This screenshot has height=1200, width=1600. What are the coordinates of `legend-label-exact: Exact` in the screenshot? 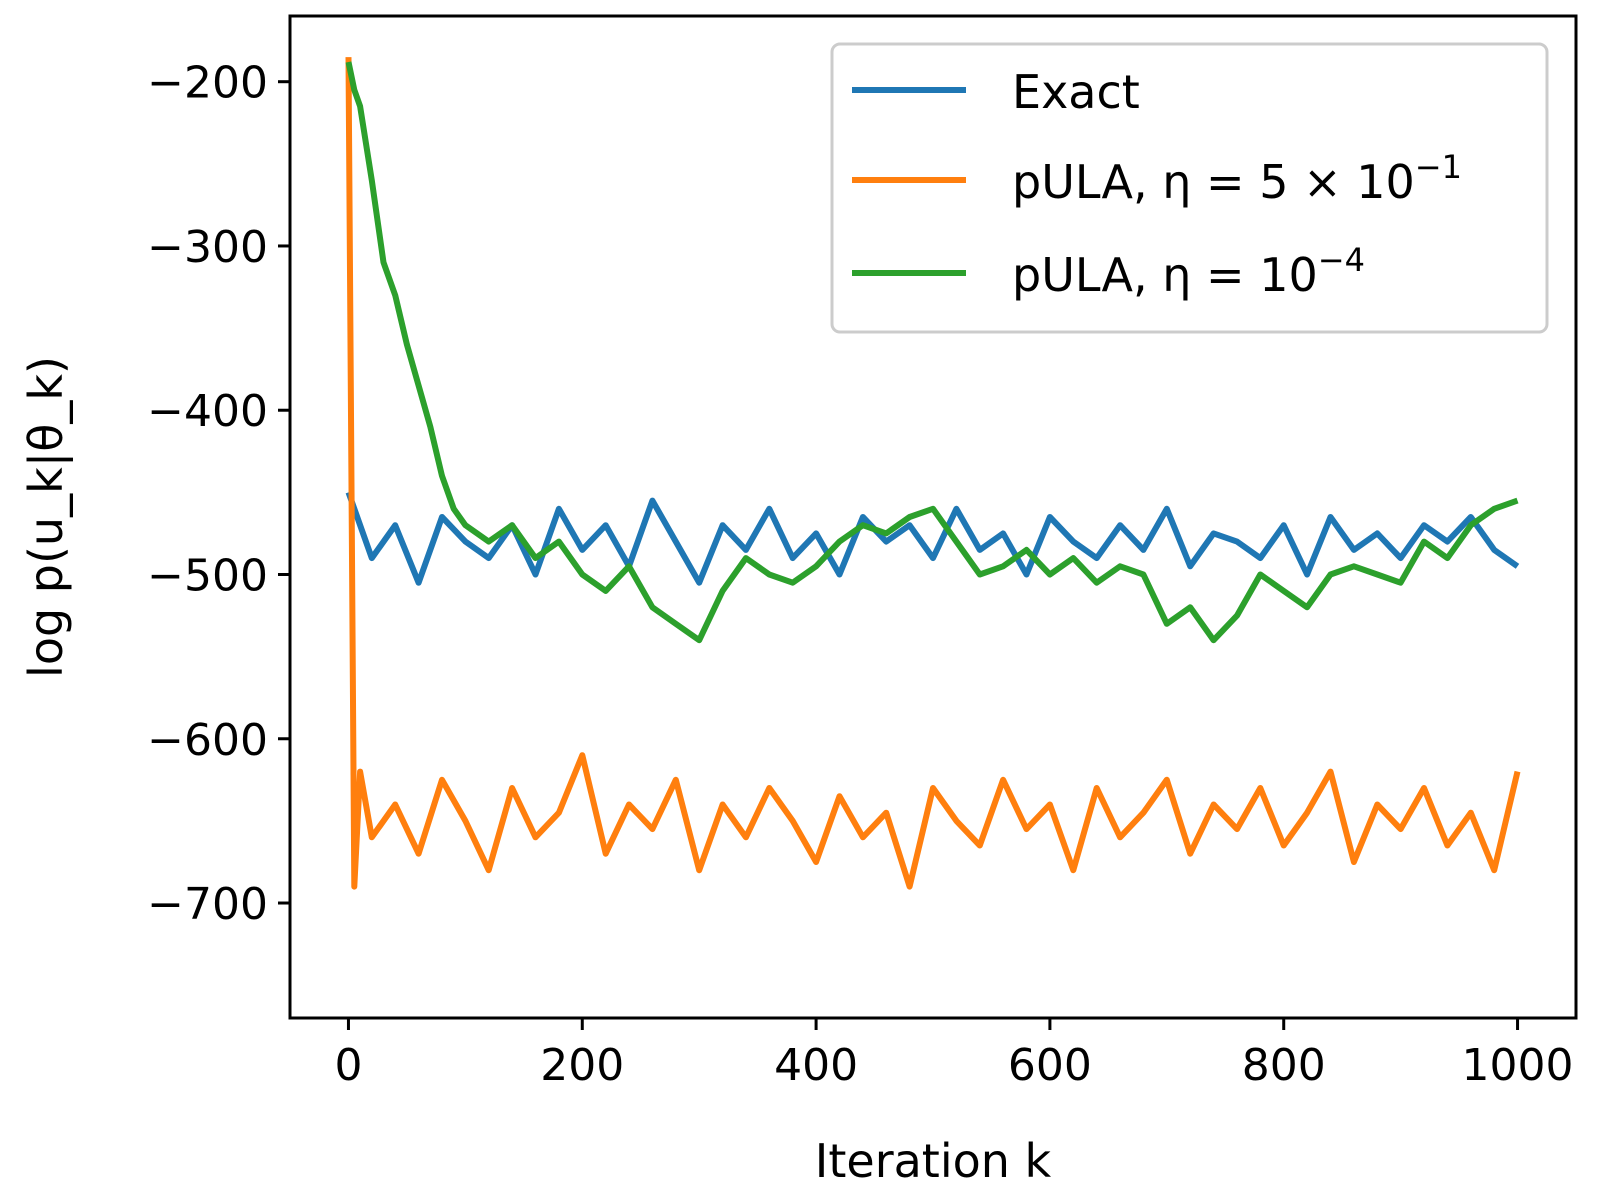 It's located at (1076, 92).